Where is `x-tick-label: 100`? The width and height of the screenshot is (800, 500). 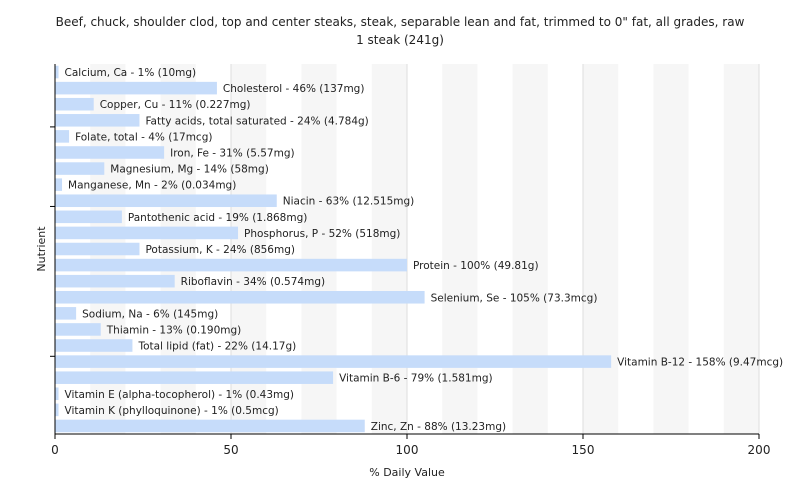 x-tick-label: 100 is located at coordinates (407, 450).